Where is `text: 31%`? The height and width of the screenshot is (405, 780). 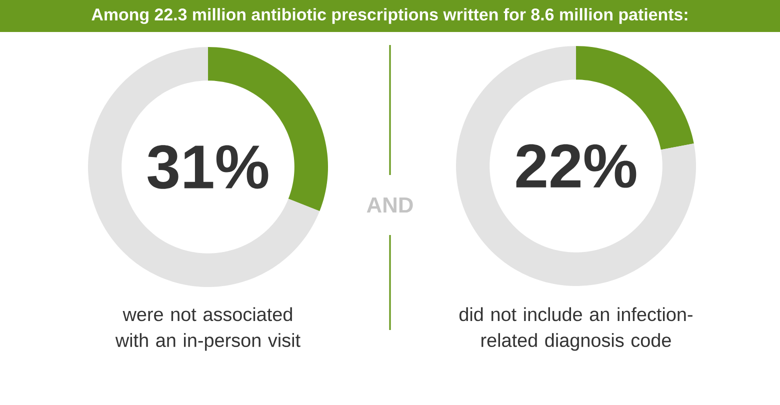
text: 31% is located at coordinates (208, 167).